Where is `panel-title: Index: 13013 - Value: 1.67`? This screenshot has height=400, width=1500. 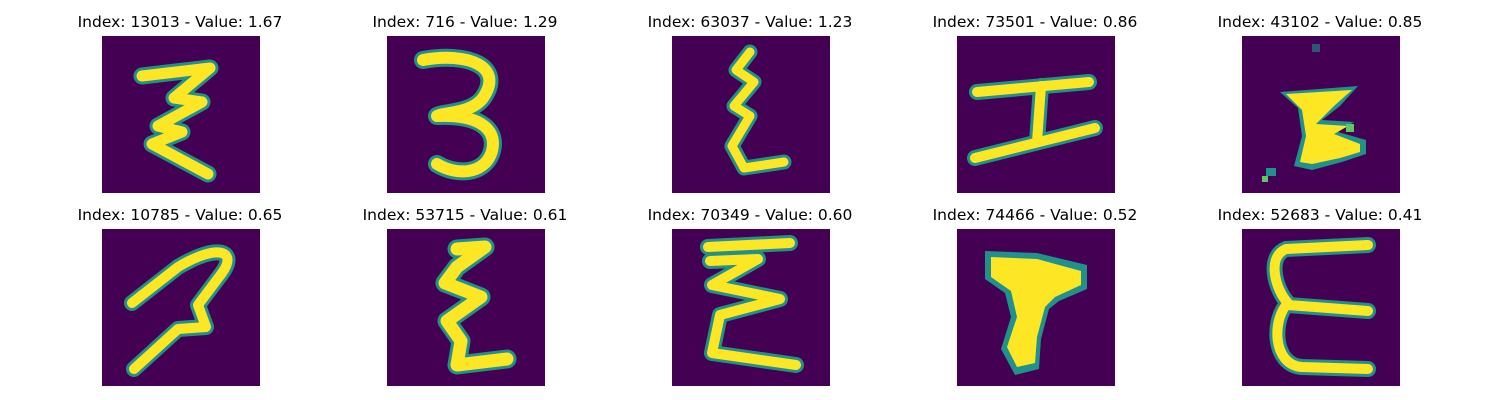
panel-title: Index: 13013 - Value: 1.67 is located at coordinates (180, 22).